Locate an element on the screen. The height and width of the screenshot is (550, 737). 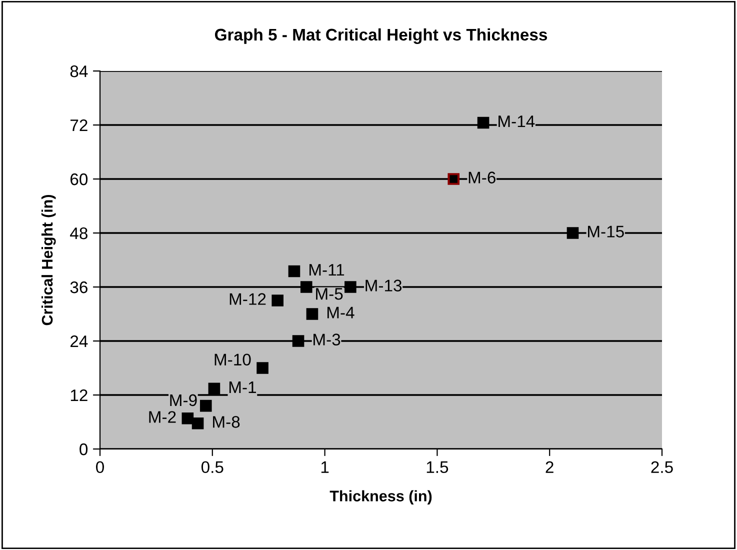
data-label: M-13 is located at coordinates (384, 286).